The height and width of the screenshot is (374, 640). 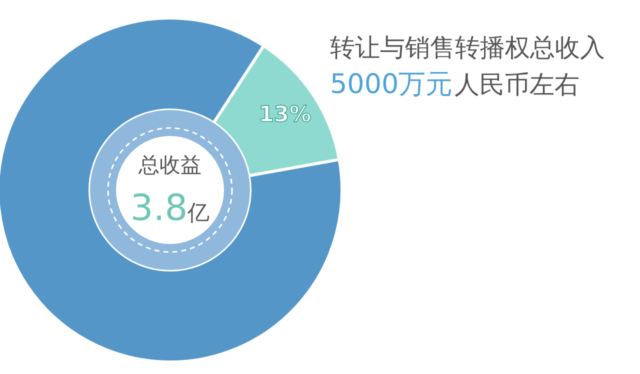 I want to click on text: 转让与销售转播权总收入, so click(x=467, y=47).